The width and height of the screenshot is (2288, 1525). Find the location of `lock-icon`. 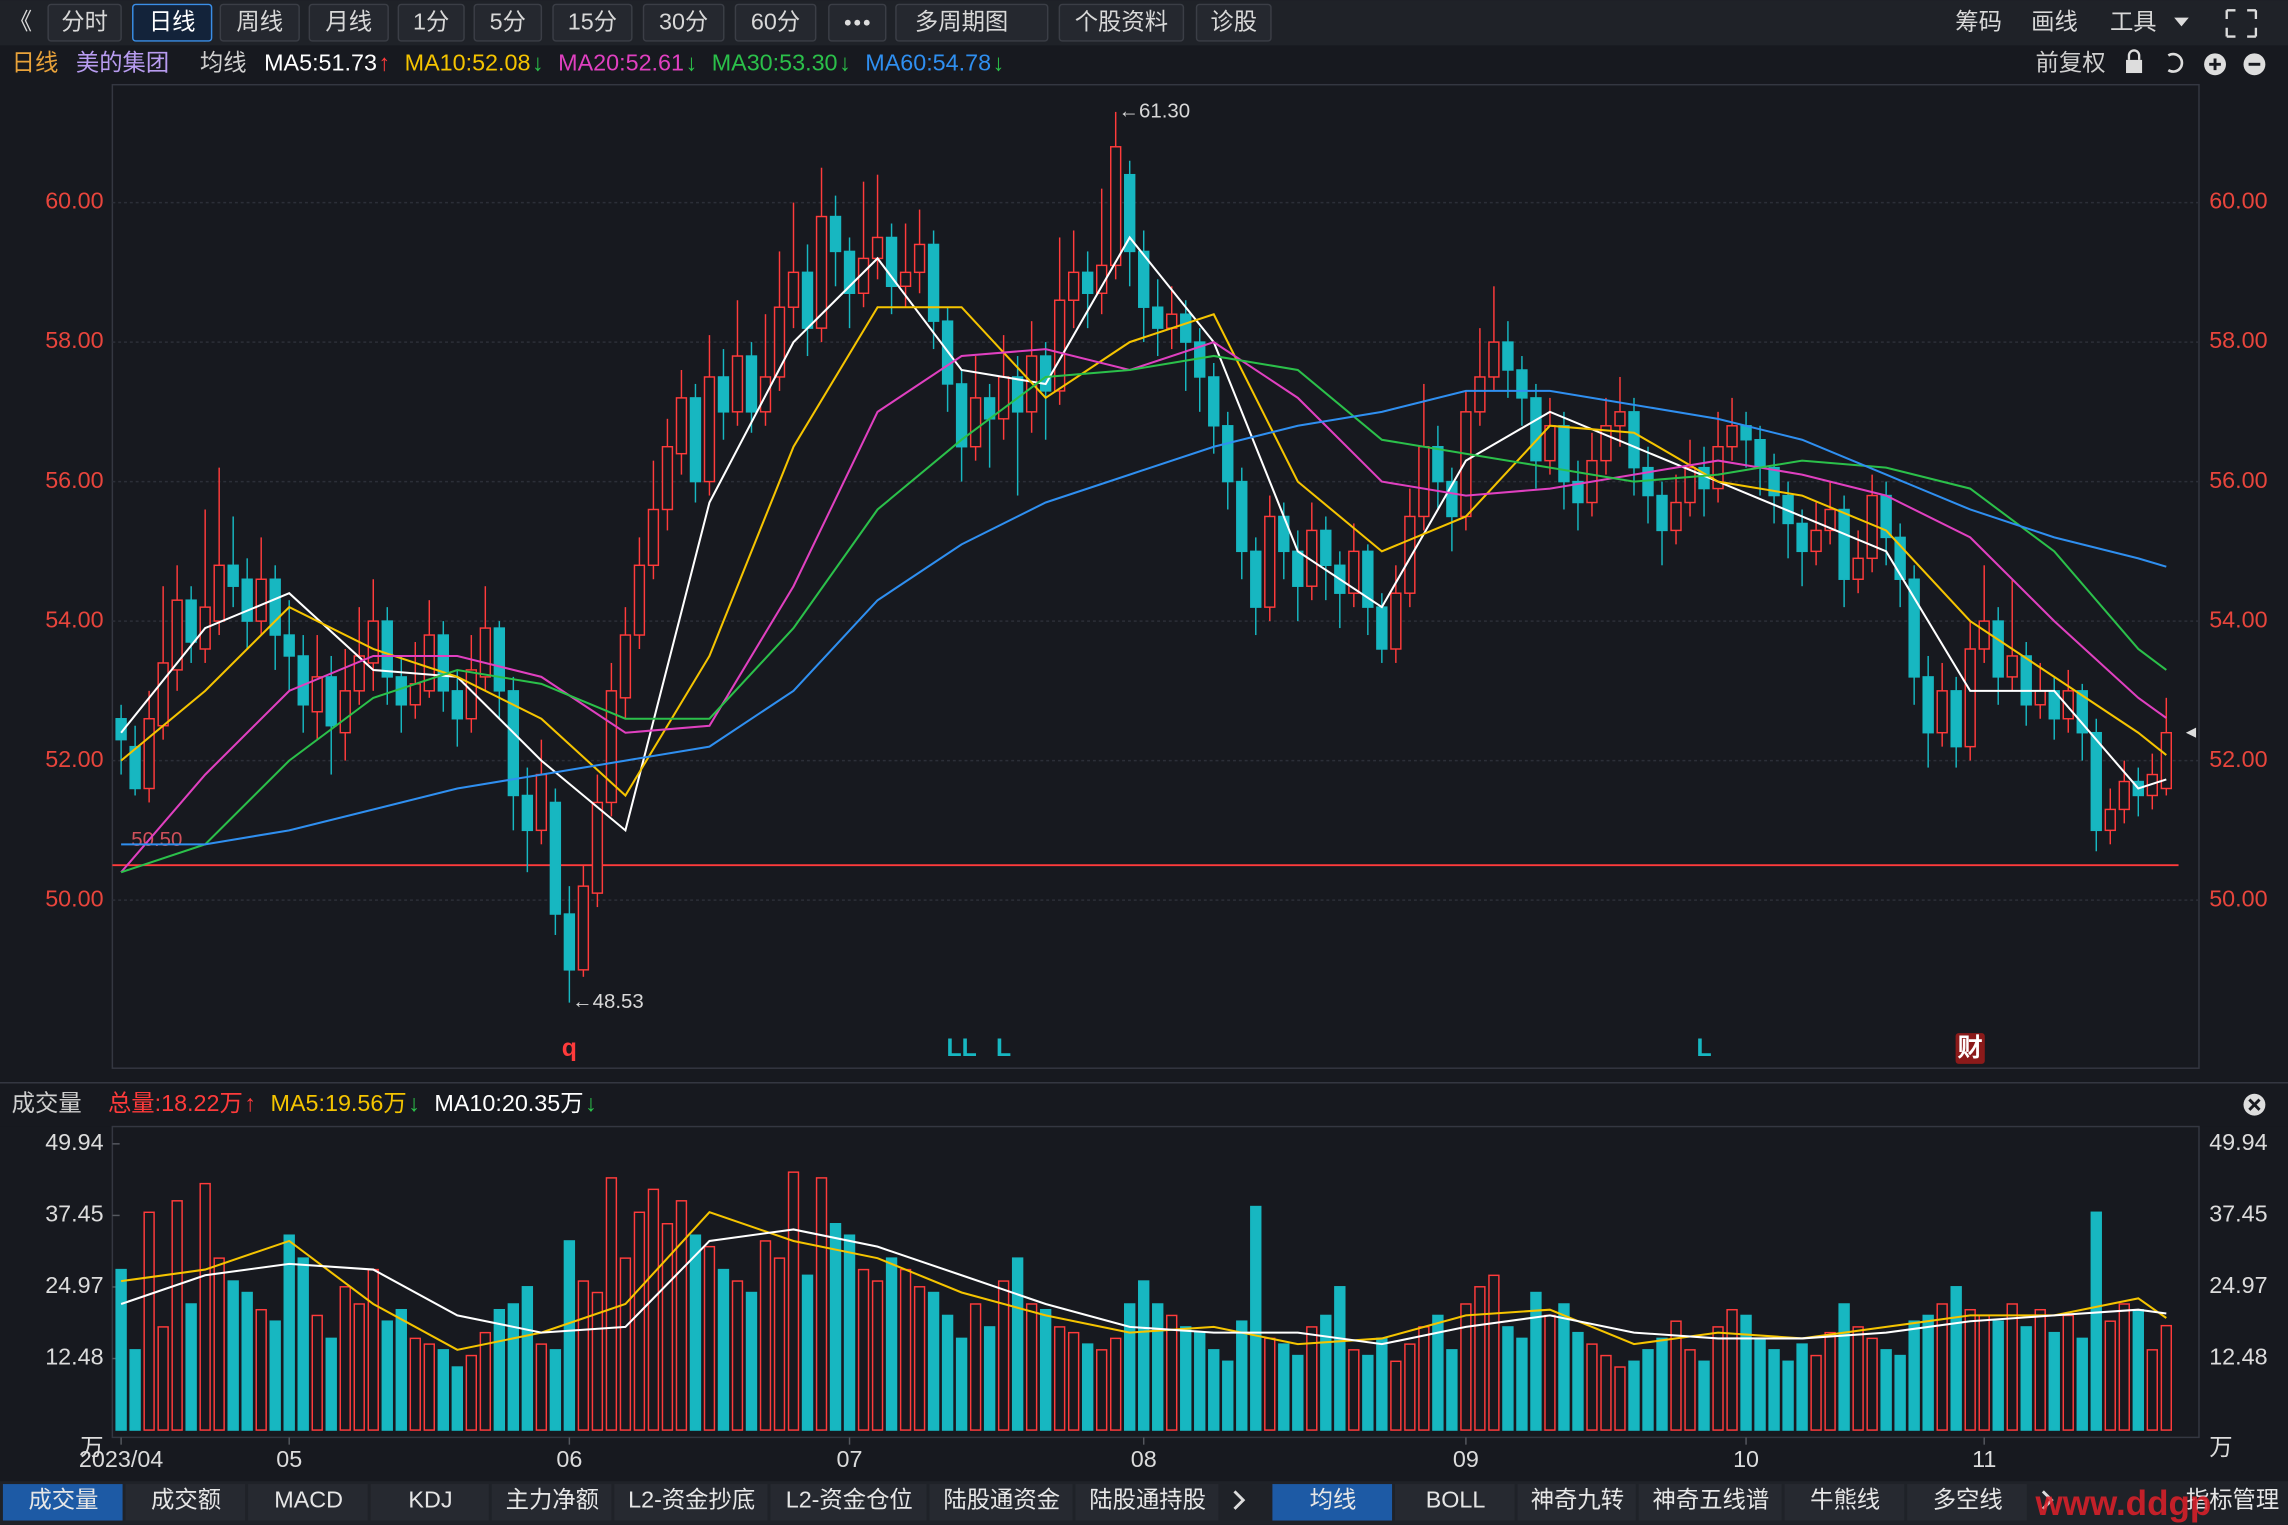

lock-icon is located at coordinates (2134, 66).